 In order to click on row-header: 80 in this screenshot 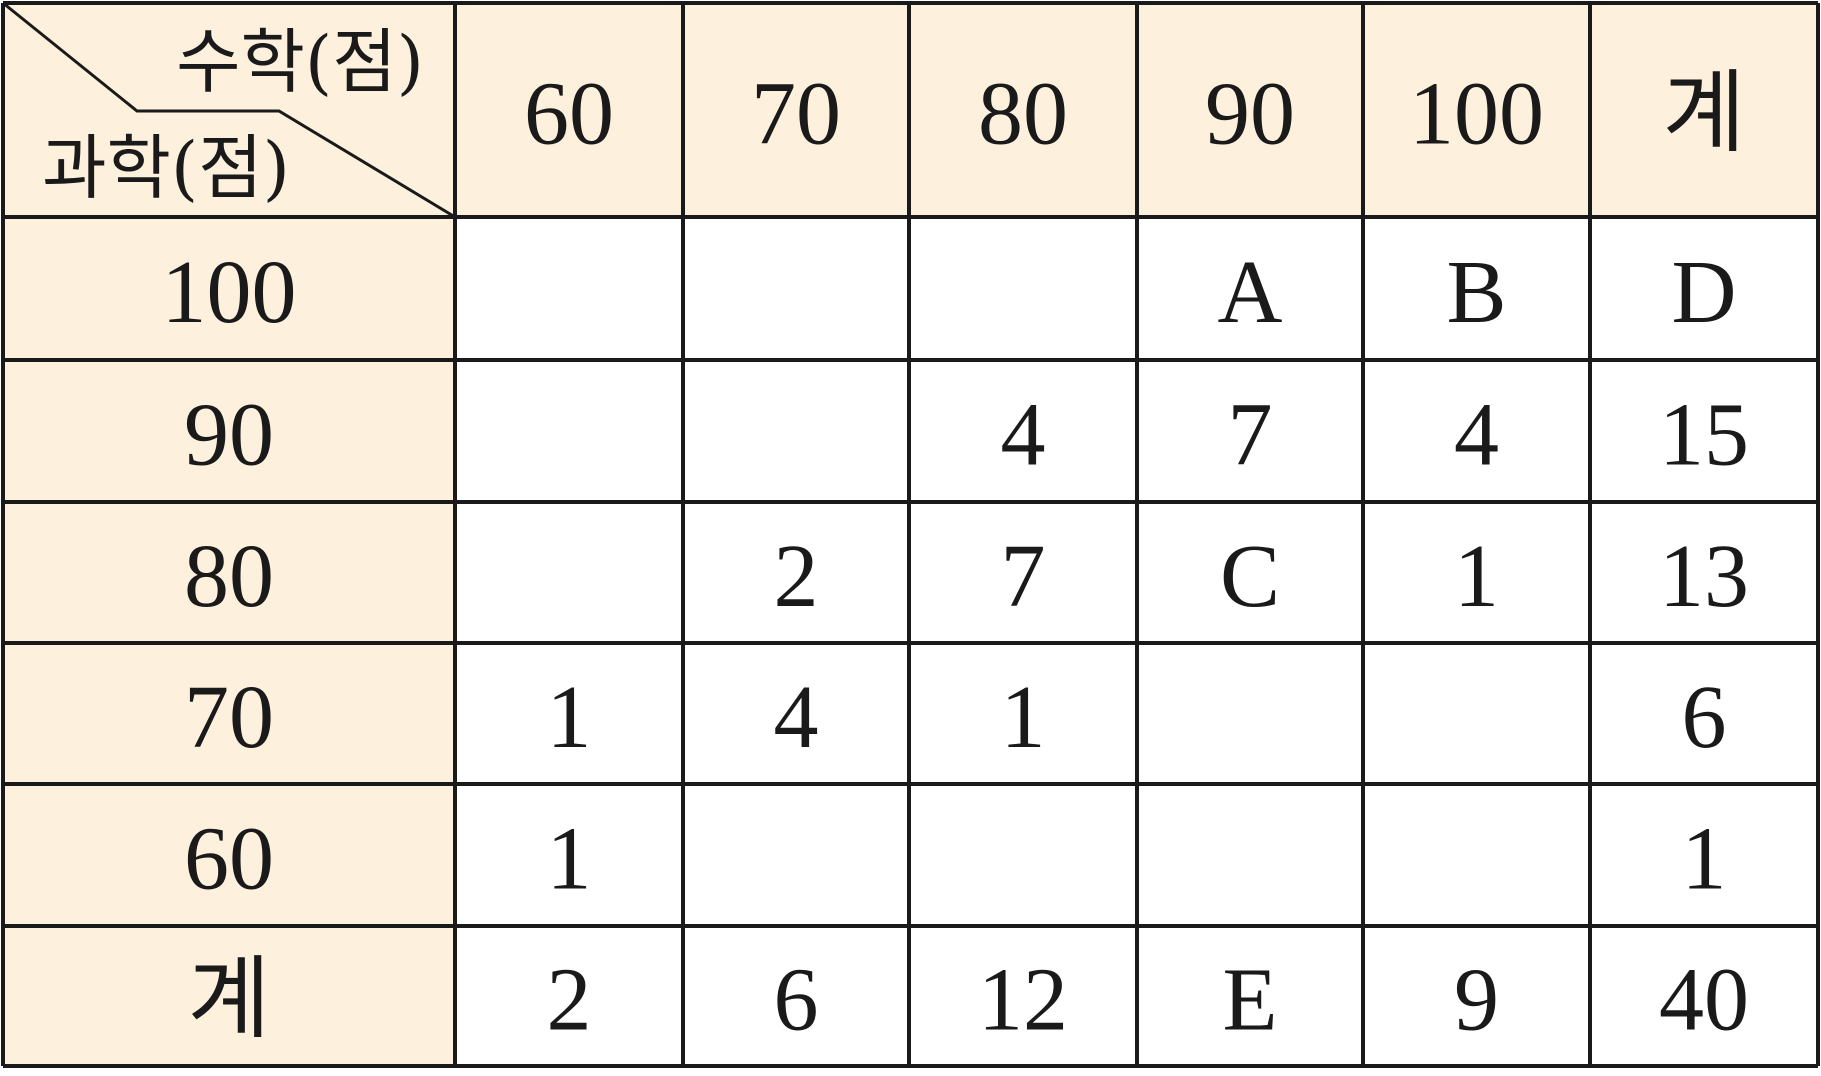, I will do `click(229, 576)`.